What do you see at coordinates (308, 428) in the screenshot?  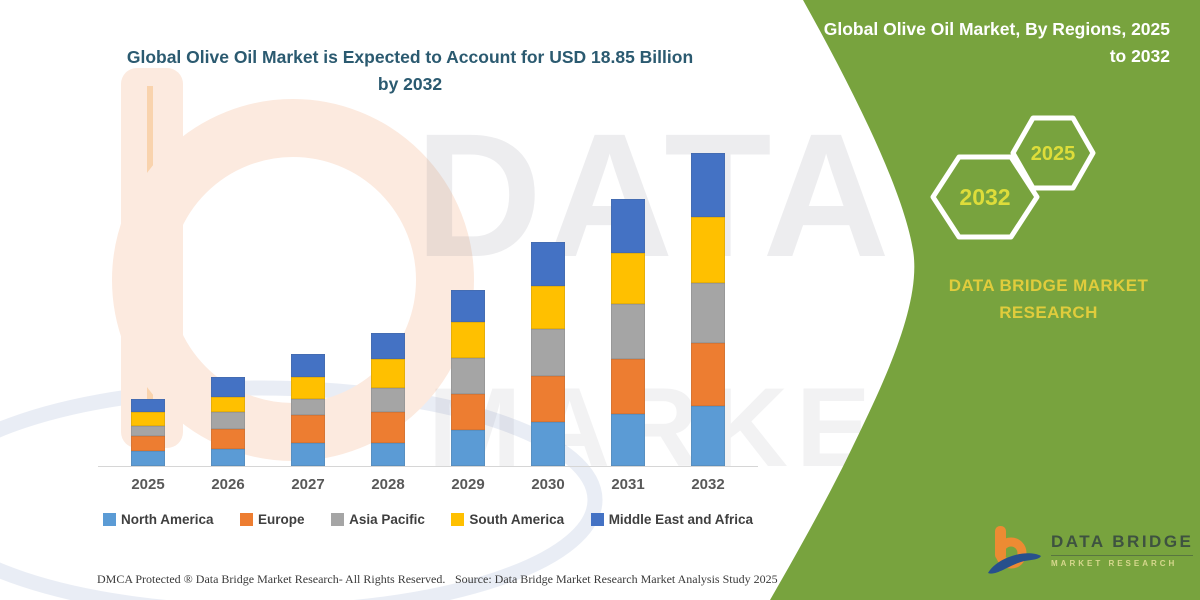 I see `segment-europe-2027` at bounding box center [308, 428].